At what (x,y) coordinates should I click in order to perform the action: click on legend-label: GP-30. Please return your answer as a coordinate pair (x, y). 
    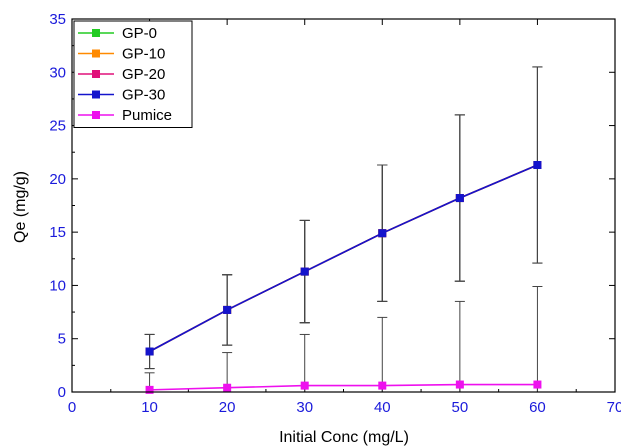
    Looking at the image, I should click on (143, 95).